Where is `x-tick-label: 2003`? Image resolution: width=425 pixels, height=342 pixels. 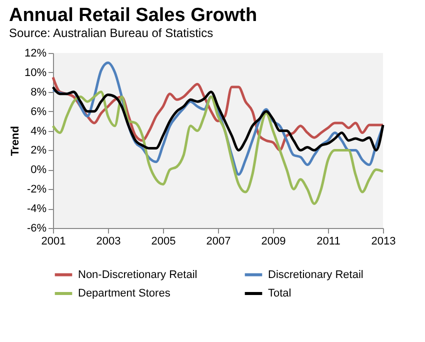 x-tick-label: 2003 is located at coordinates (108, 242).